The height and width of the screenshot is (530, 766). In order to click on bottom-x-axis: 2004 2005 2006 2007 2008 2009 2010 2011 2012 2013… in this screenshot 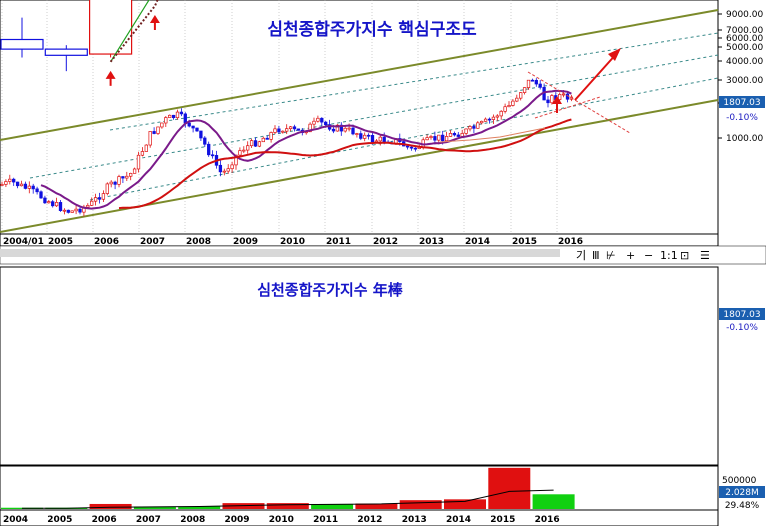, I will do `click(281, 520)`.